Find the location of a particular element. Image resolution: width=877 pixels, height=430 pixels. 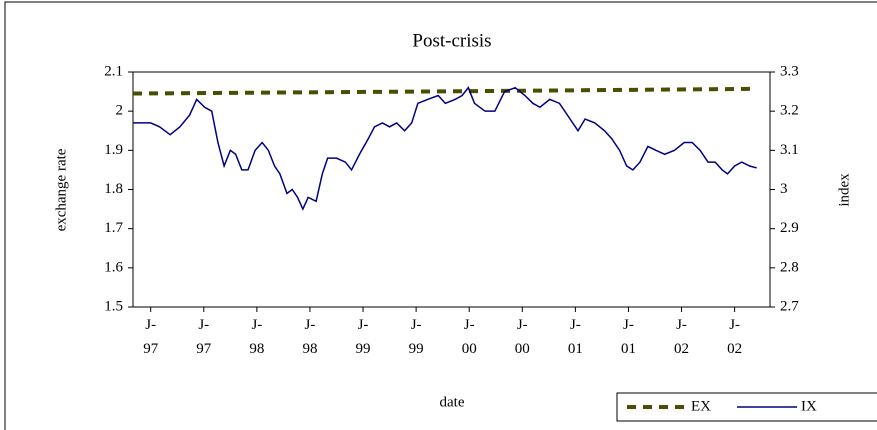

y-tick-label: 2.1 is located at coordinates (113, 71).